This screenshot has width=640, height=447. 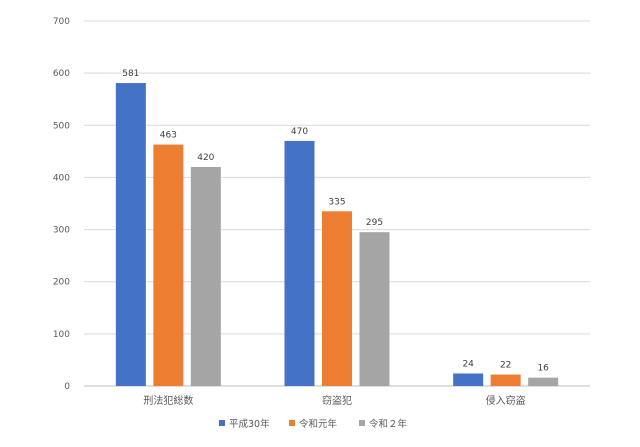 I want to click on category-label: 侵入窃盗, so click(x=506, y=400).